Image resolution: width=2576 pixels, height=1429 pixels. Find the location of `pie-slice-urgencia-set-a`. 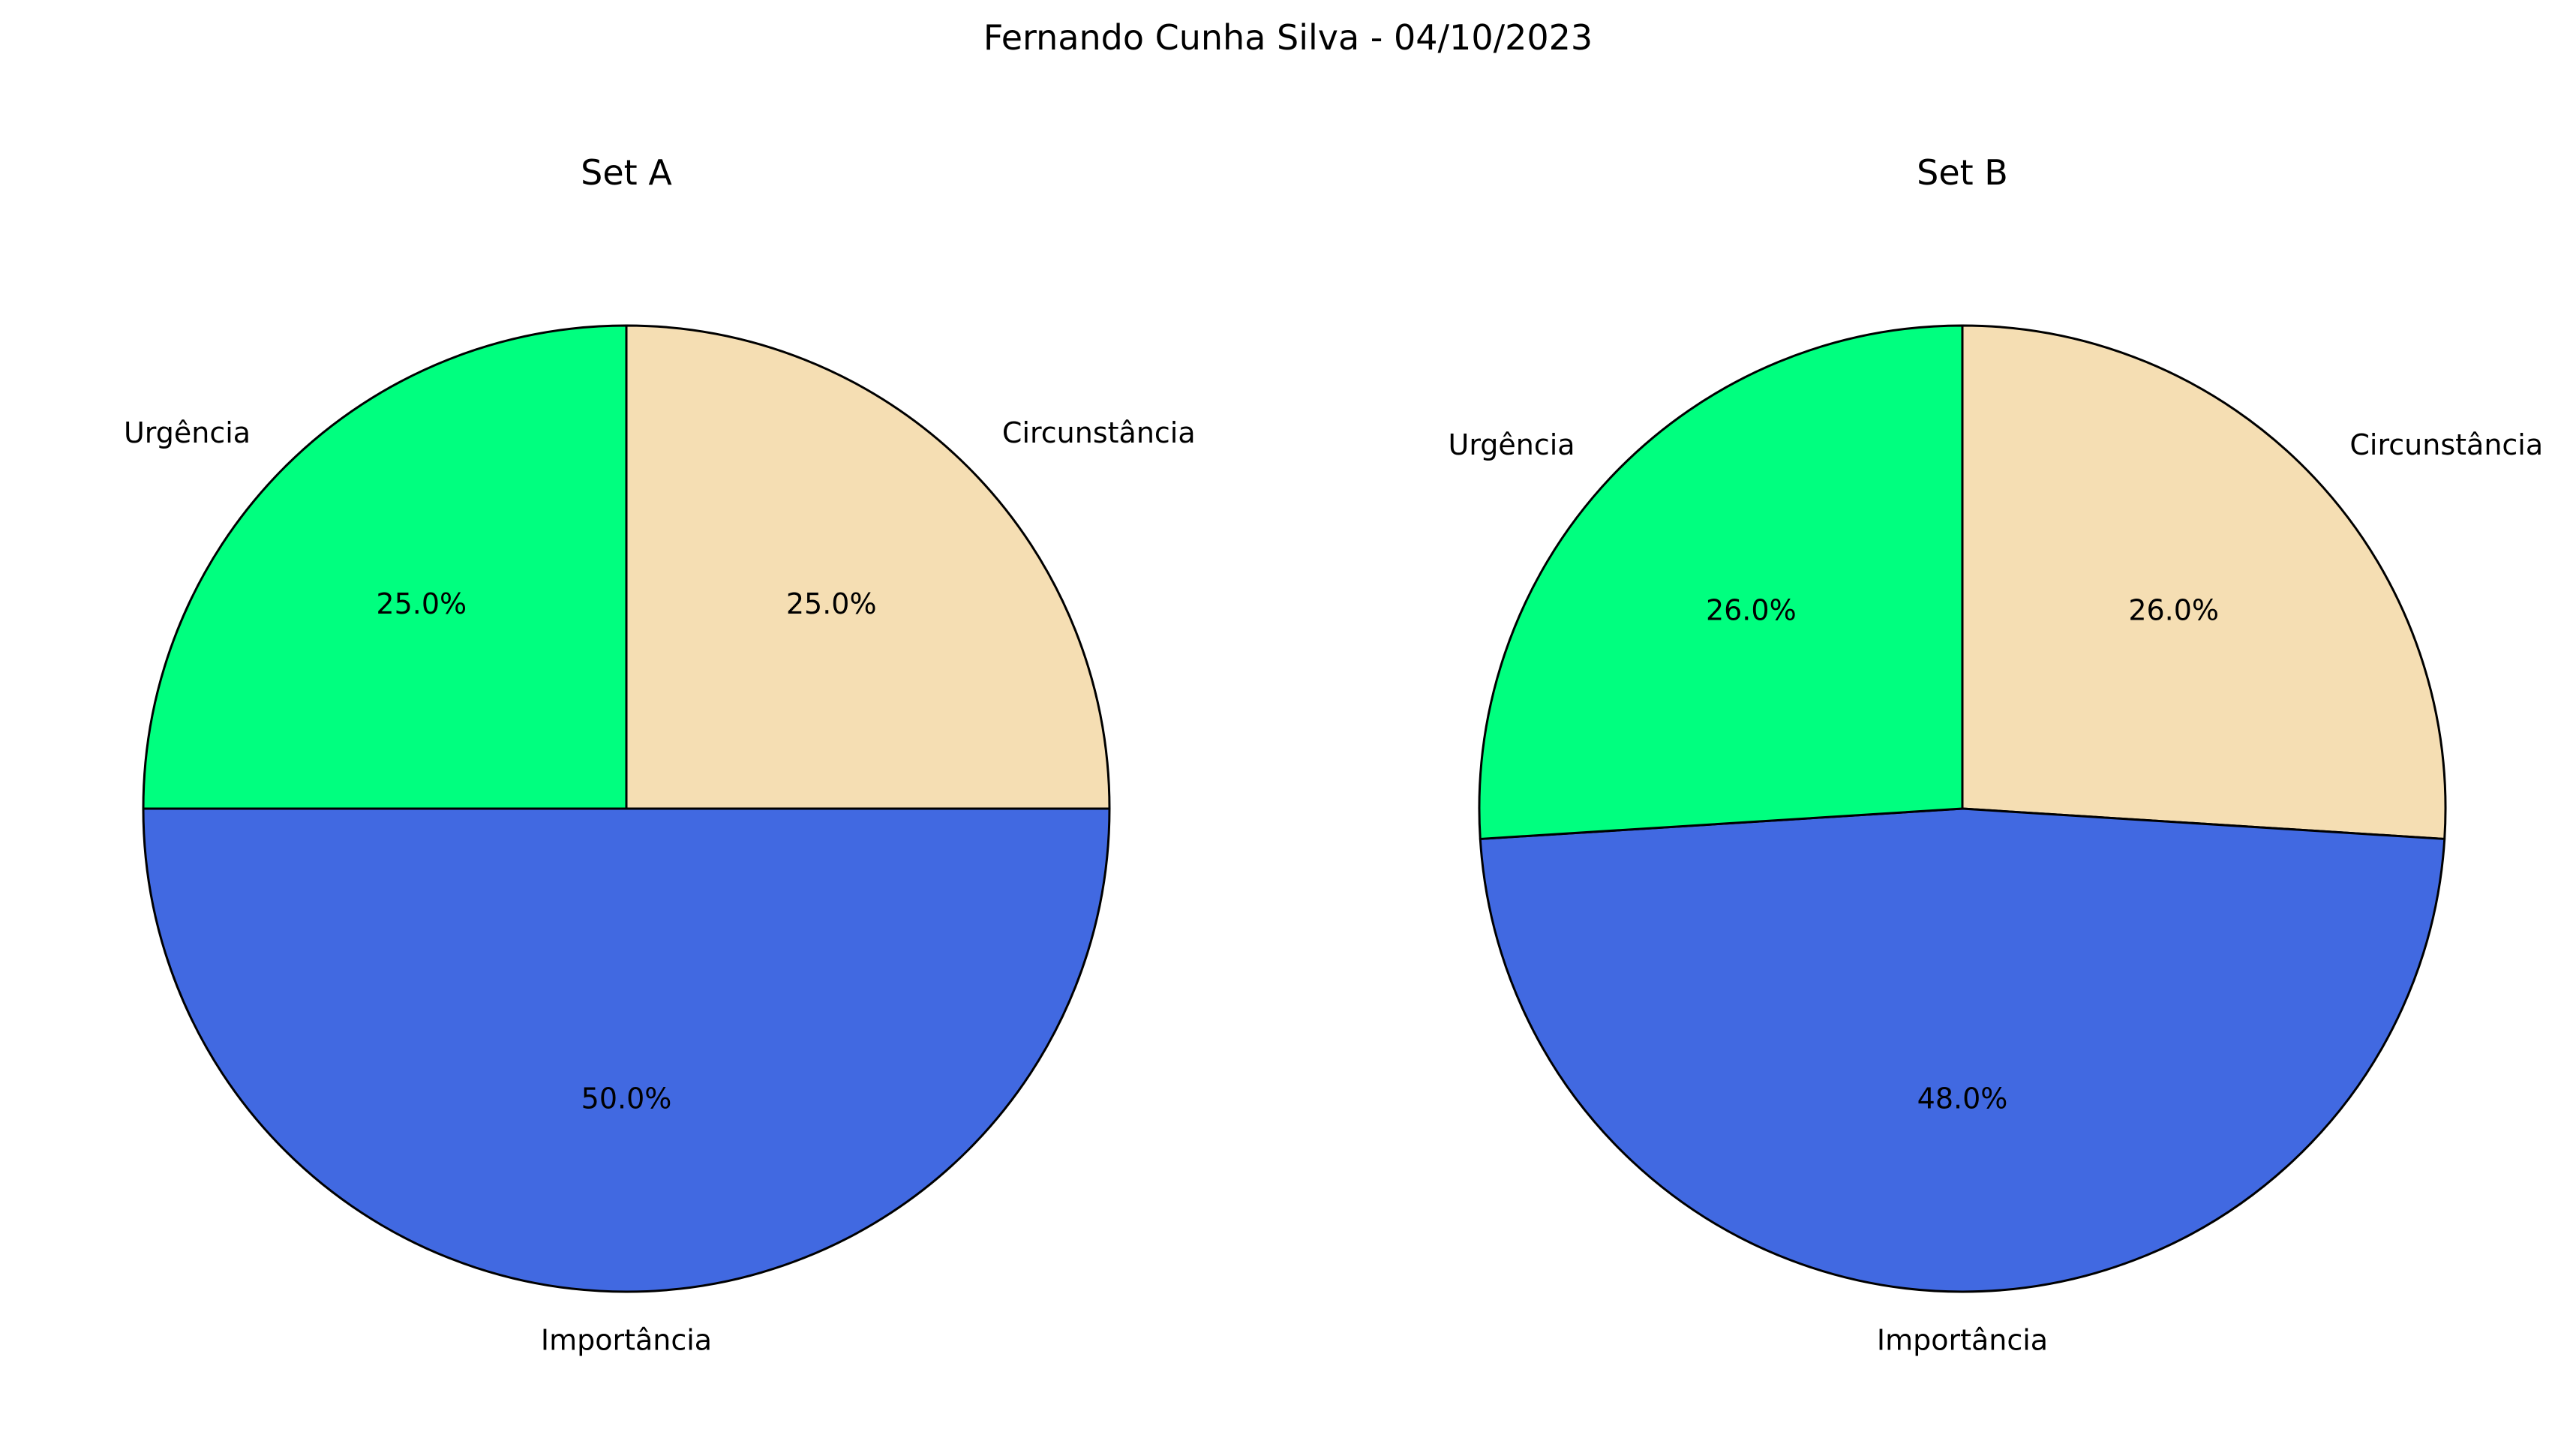

pie-slice-urgencia-set-a is located at coordinates (385, 567).